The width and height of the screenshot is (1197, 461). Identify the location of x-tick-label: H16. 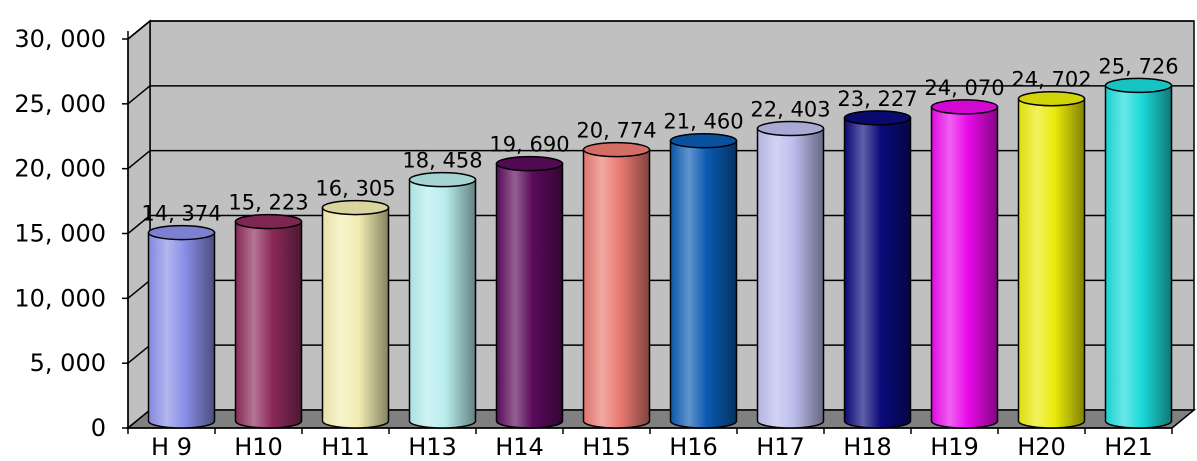
(693, 447).